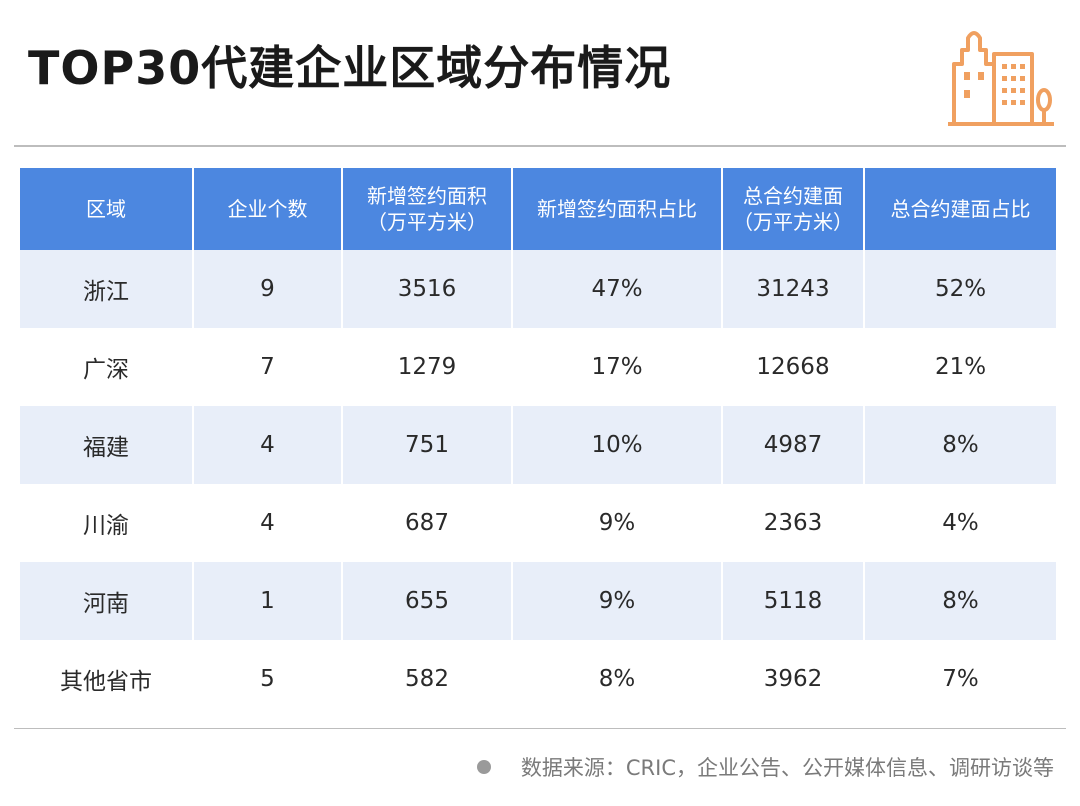 The width and height of the screenshot is (1080, 806). I want to click on cell-new-contract-area: 687, so click(428, 523).